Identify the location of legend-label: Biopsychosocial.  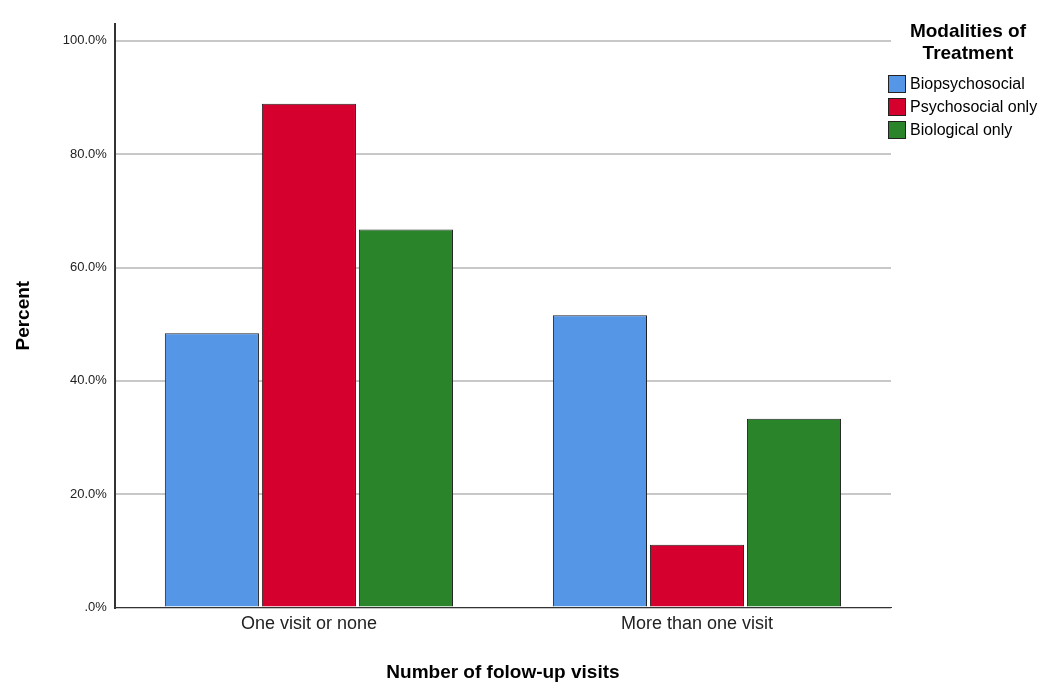
(967, 83).